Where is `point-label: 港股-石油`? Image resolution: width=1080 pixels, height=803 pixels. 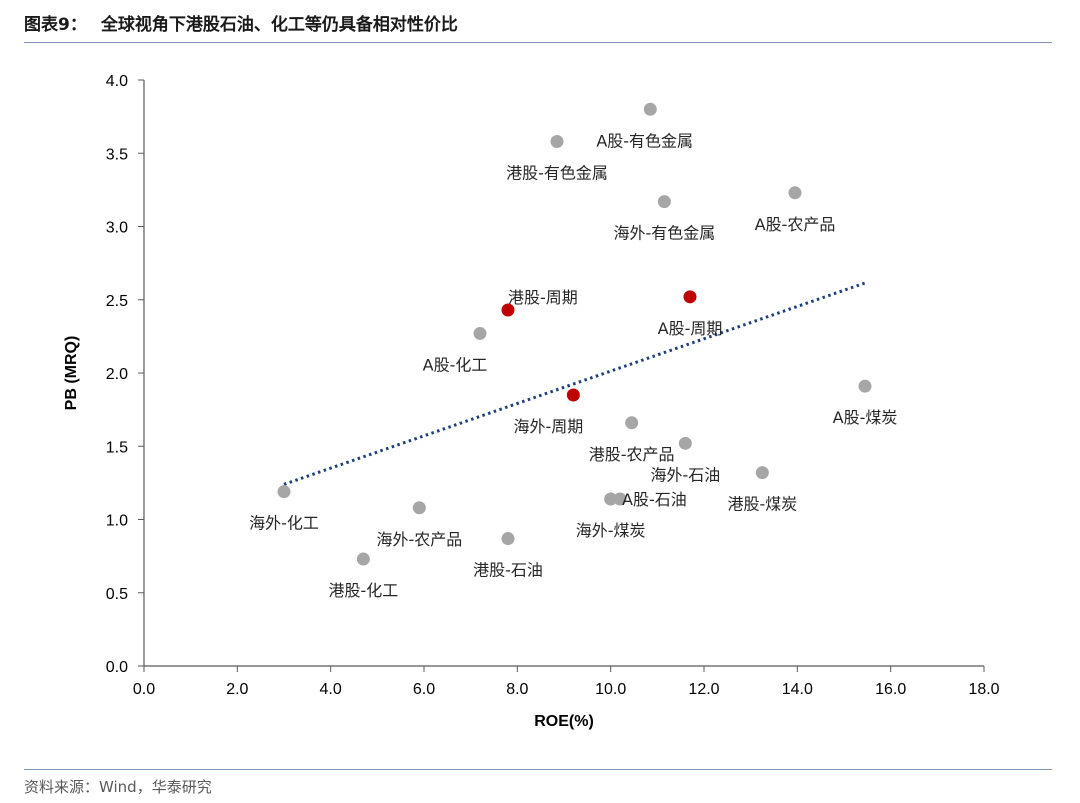
point-label: 港股-石油 is located at coordinates (508, 570).